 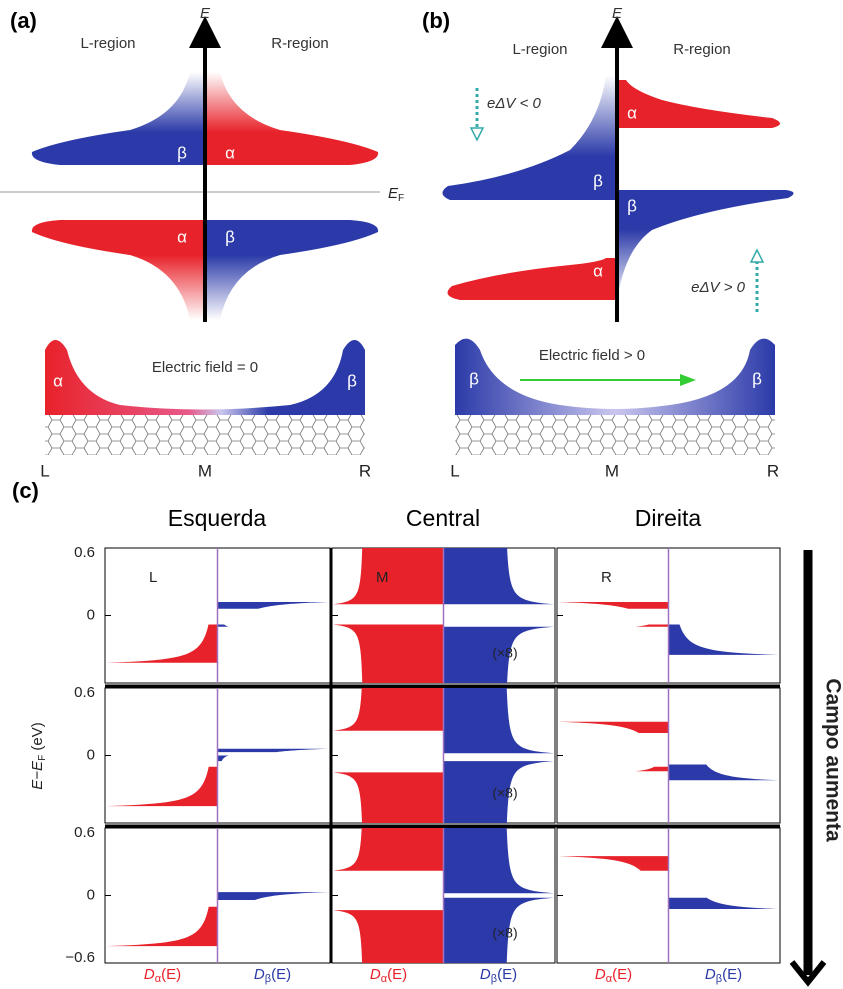 What do you see at coordinates (205, 470) in the screenshot?
I see `position-label: M` at bounding box center [205, 470].